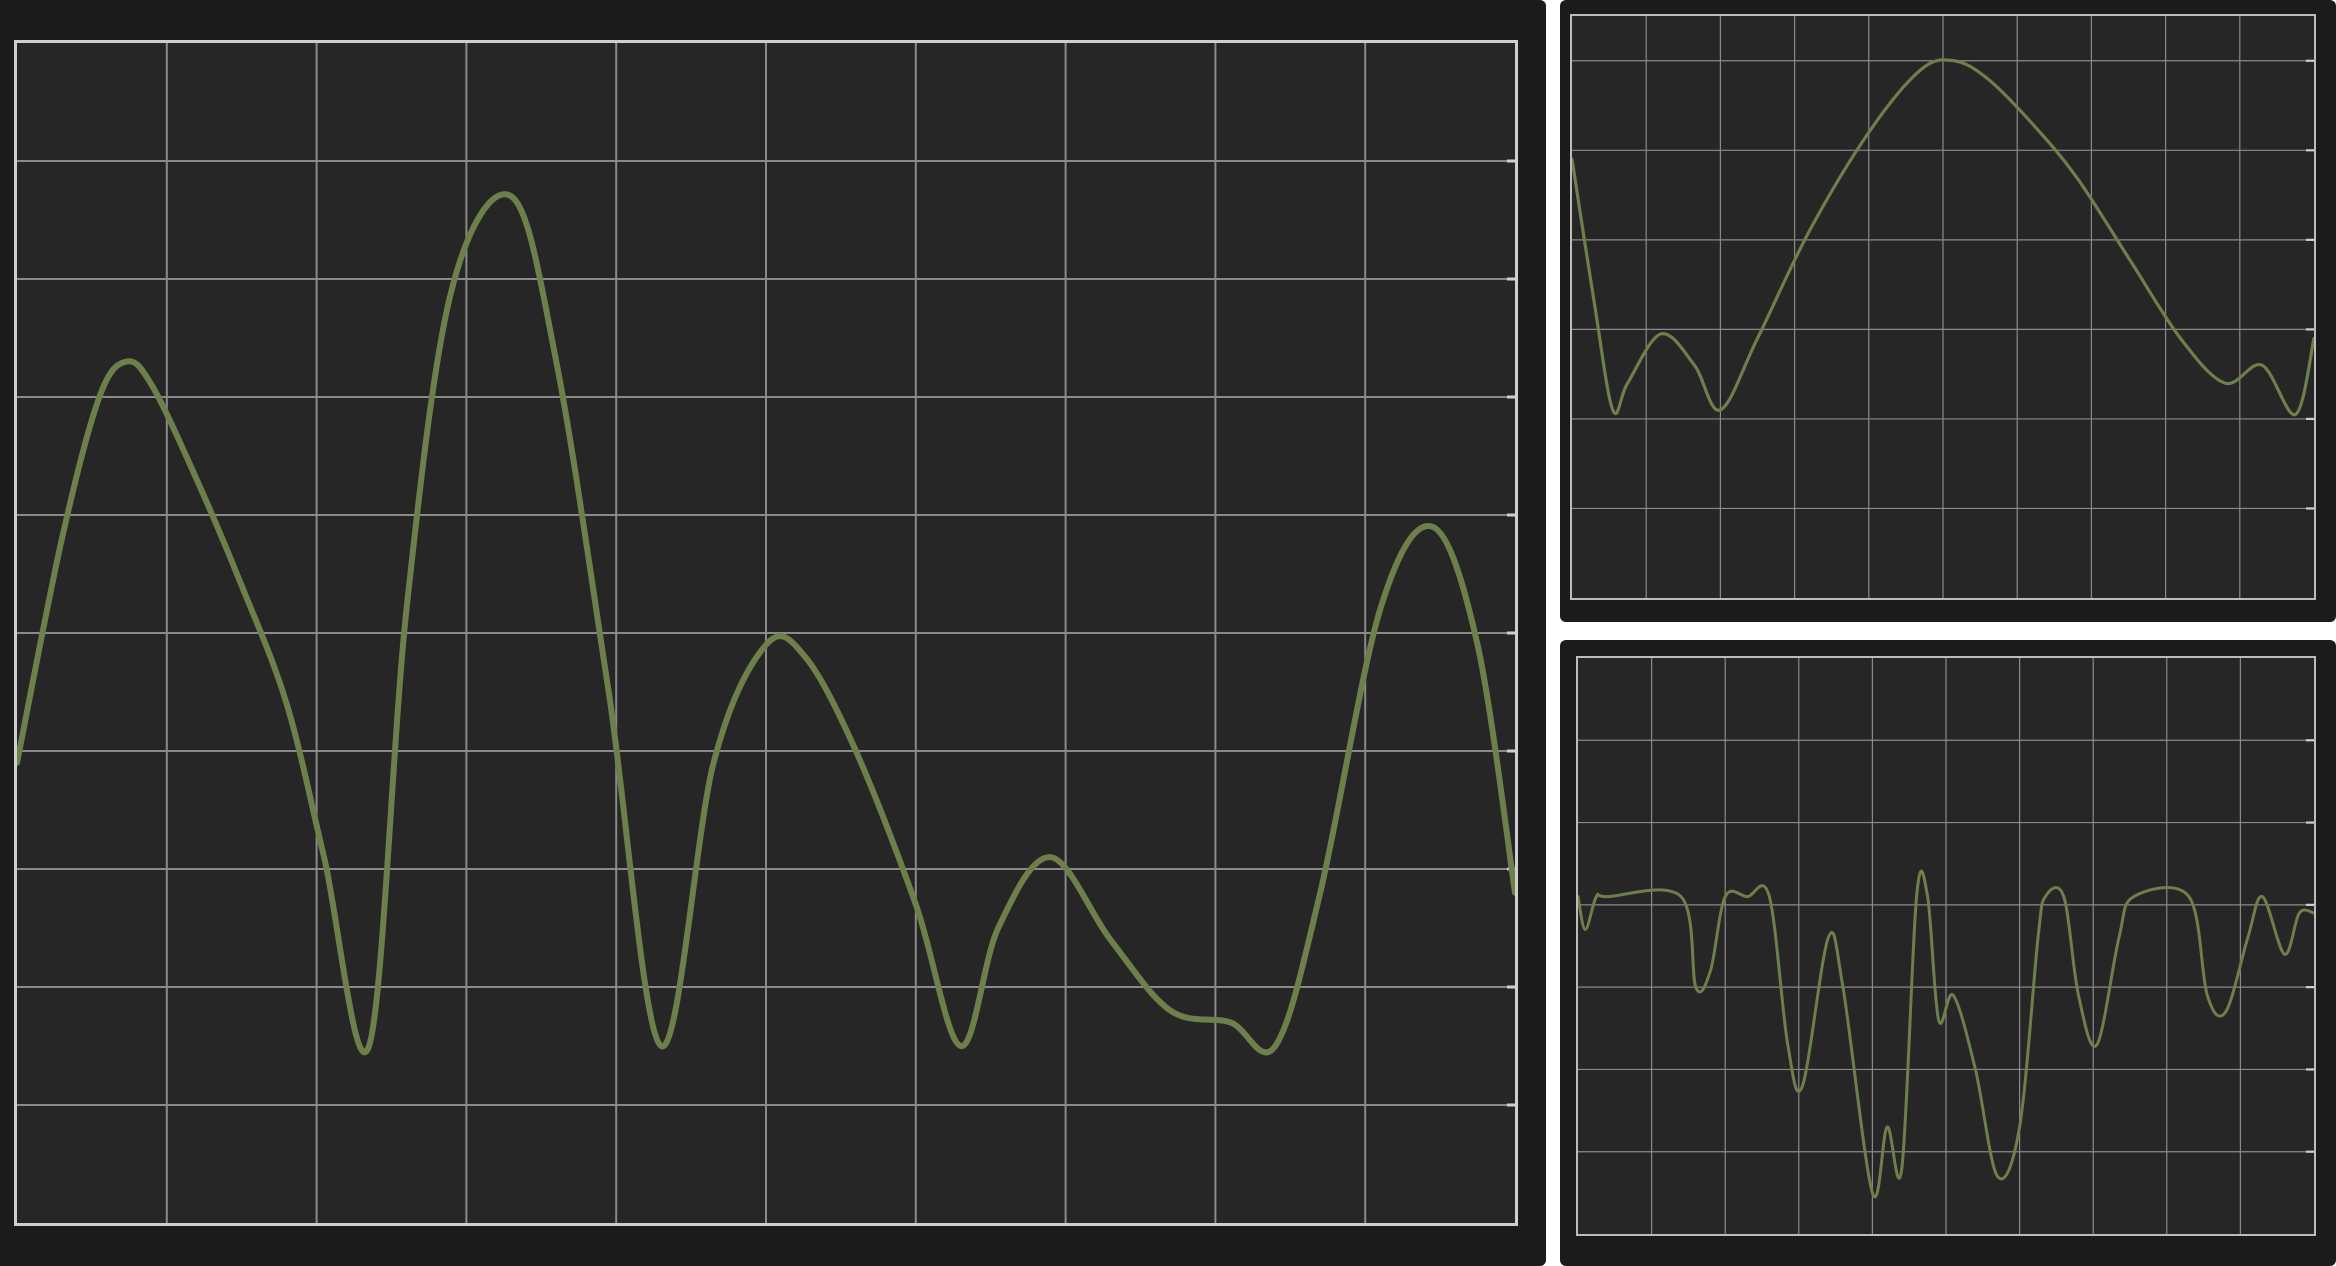 This screenshot has width=2336, height=1266. I want to click on bottom-right-scope-svg, so click(1946, 946).